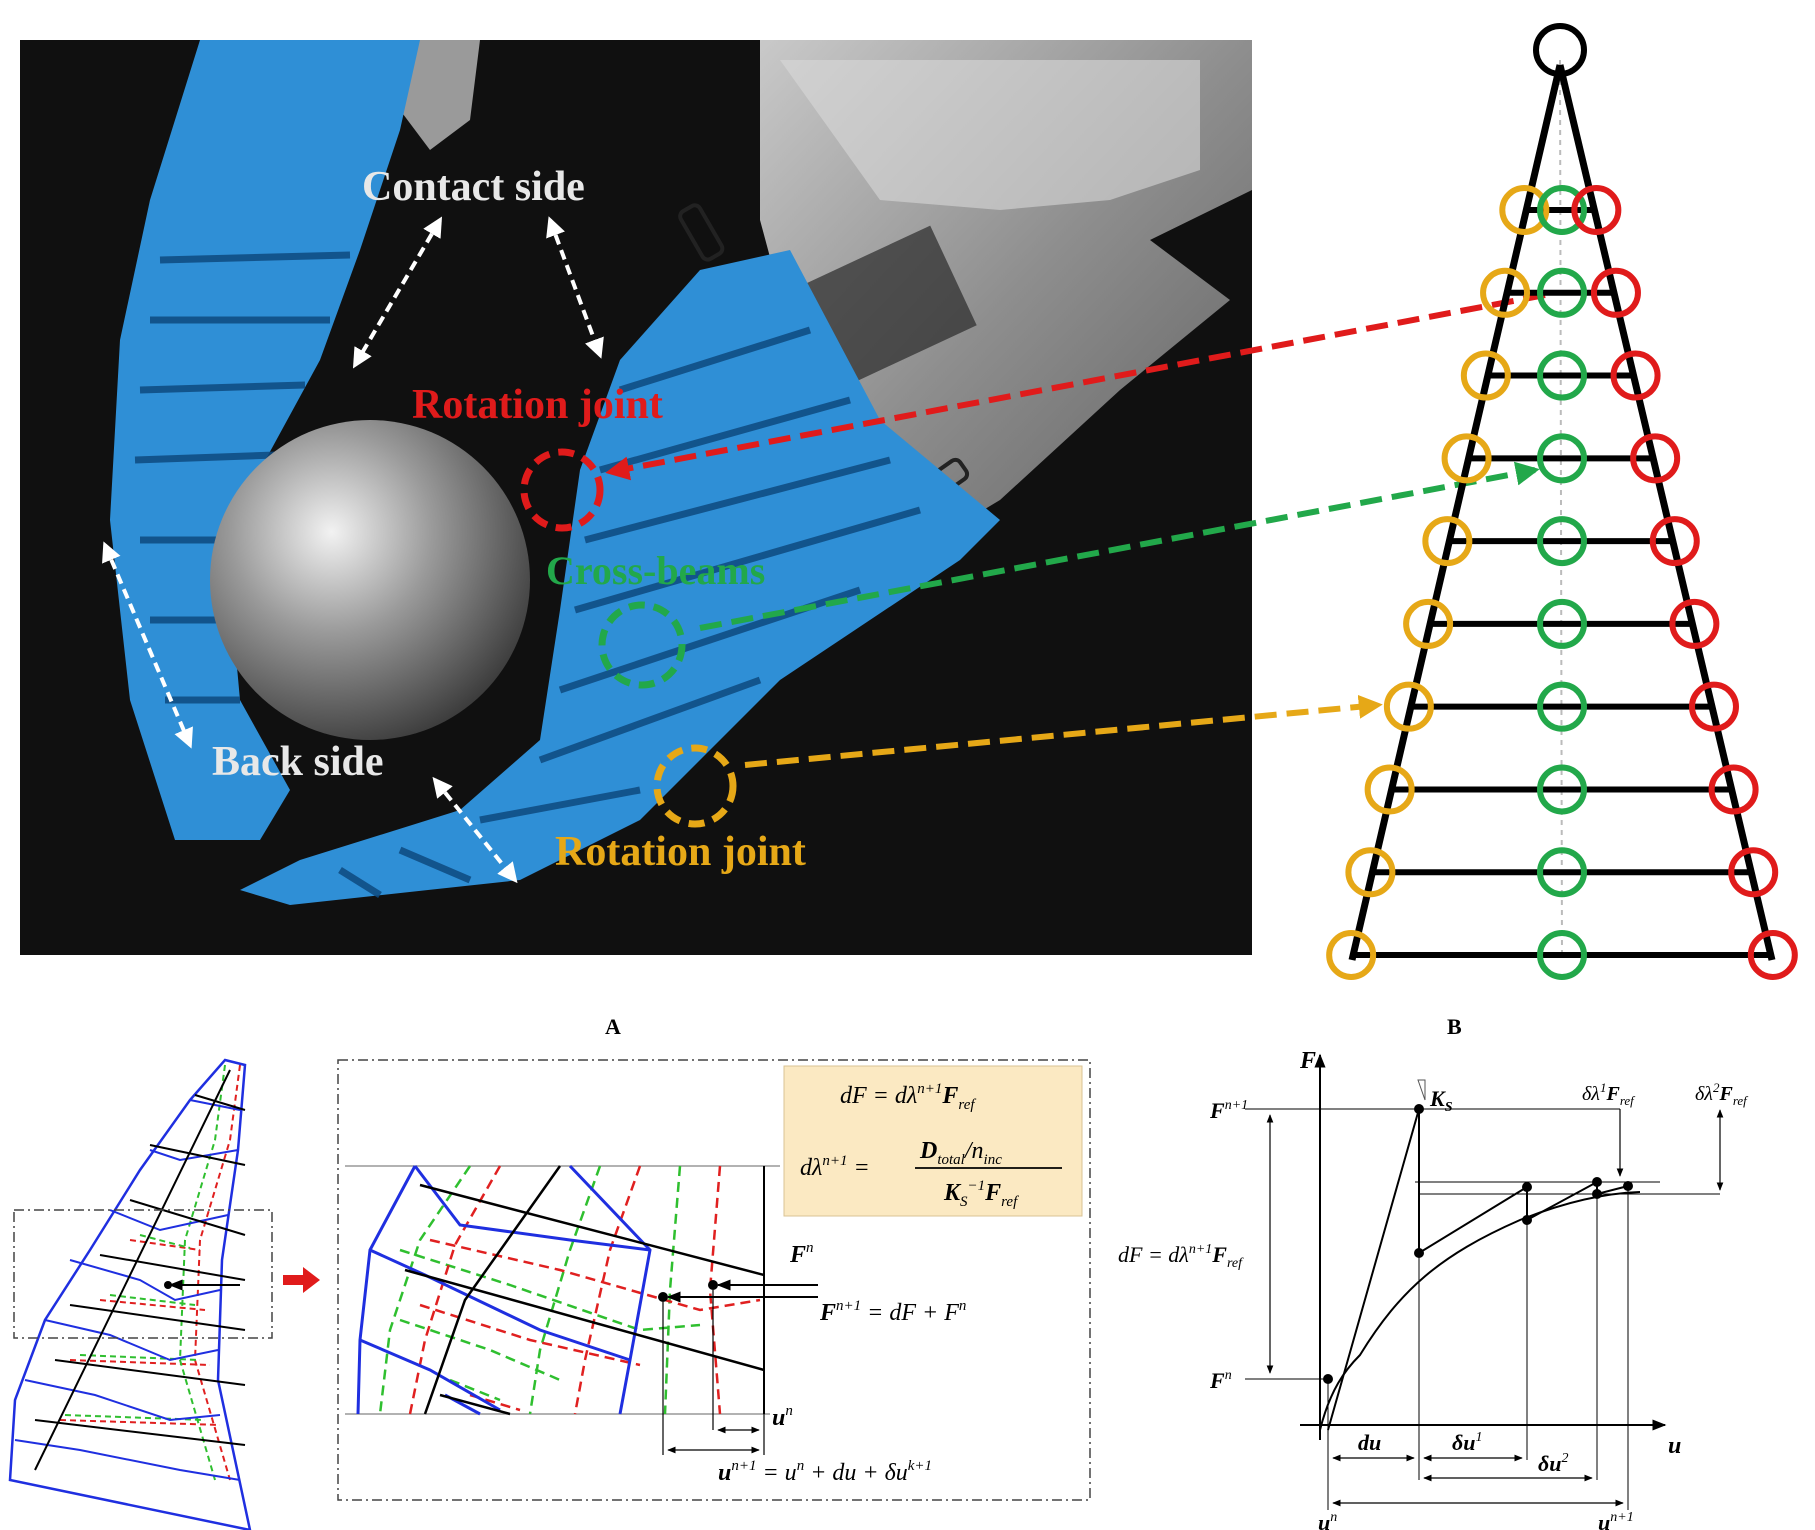 This screenshot has height=1530, width=1815. I want to click on axis-label-f: F, so click(1307, 1061).